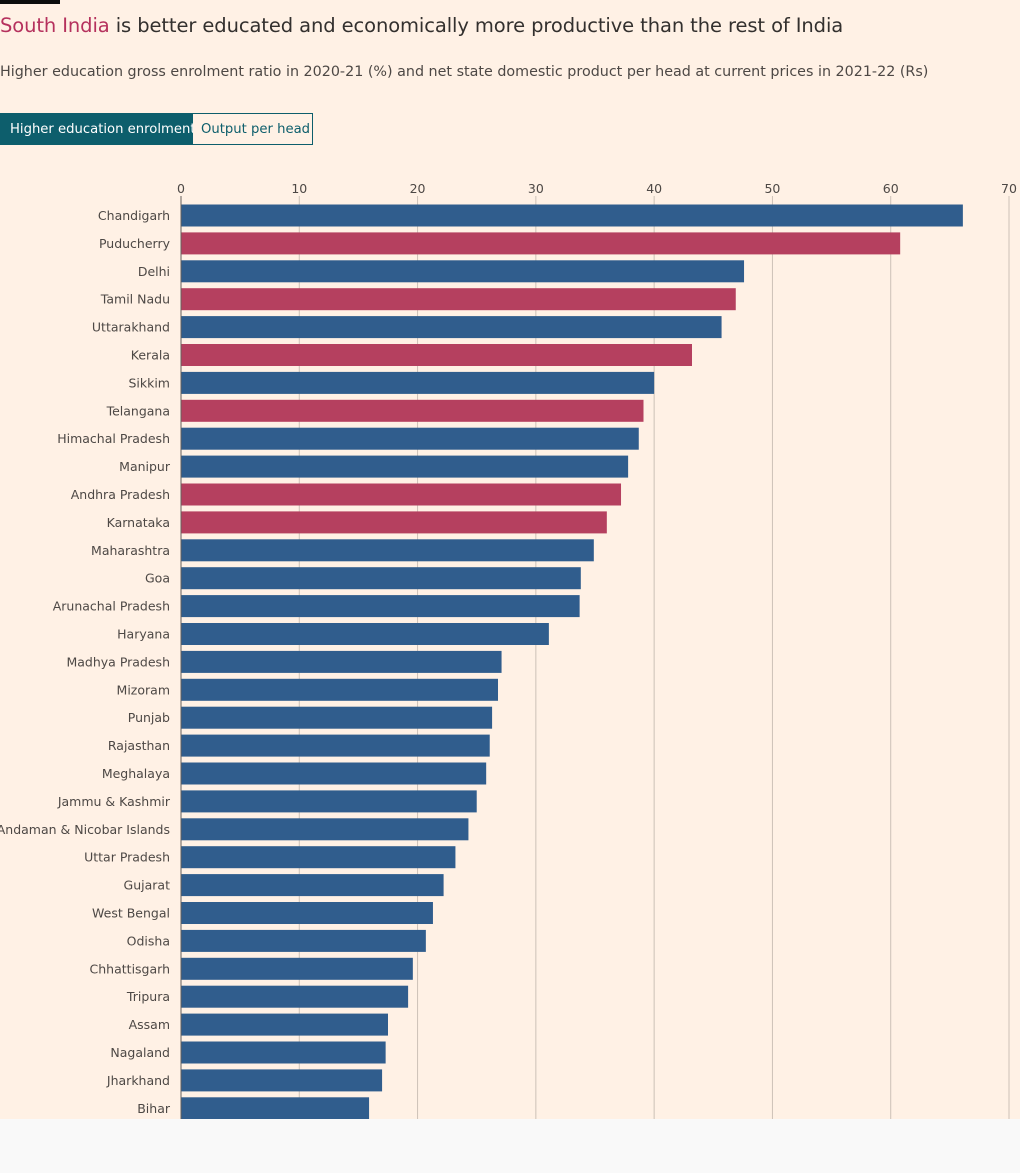  I want to click on category-label: Karnataka, so click(138, 522).